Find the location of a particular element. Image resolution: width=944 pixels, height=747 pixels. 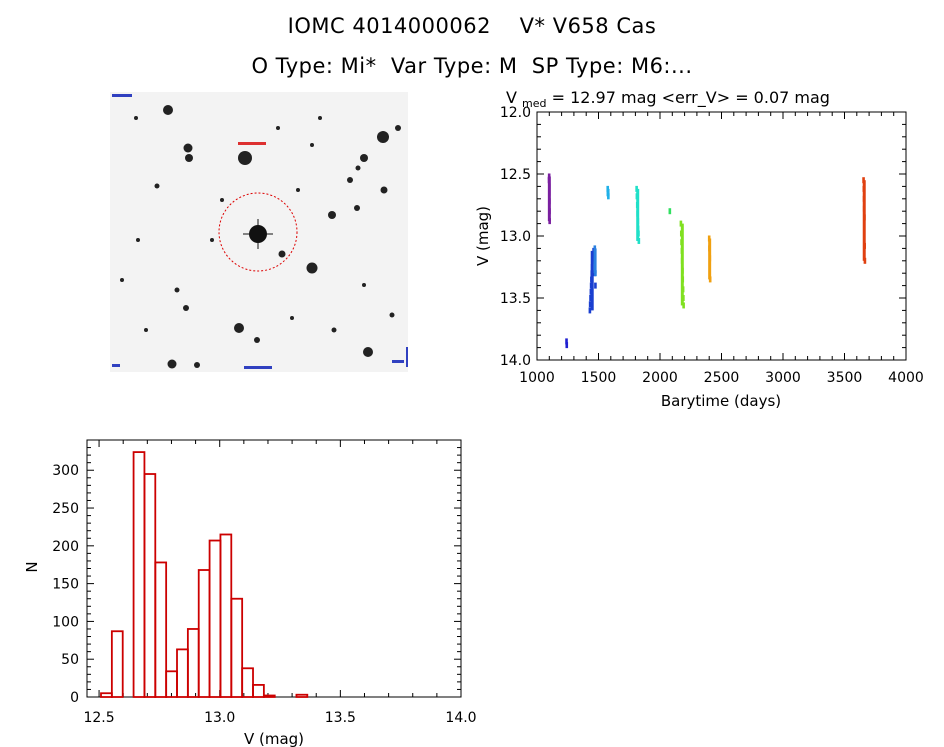

light-curve-x-tick-label: 1500 is located at coordinates (599, 378).